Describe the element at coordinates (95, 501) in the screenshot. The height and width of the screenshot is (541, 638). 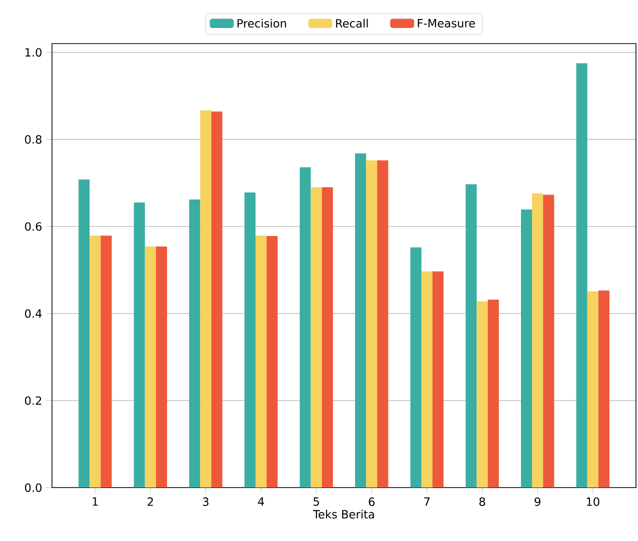
I see `x-tick-label: 1` at that location.